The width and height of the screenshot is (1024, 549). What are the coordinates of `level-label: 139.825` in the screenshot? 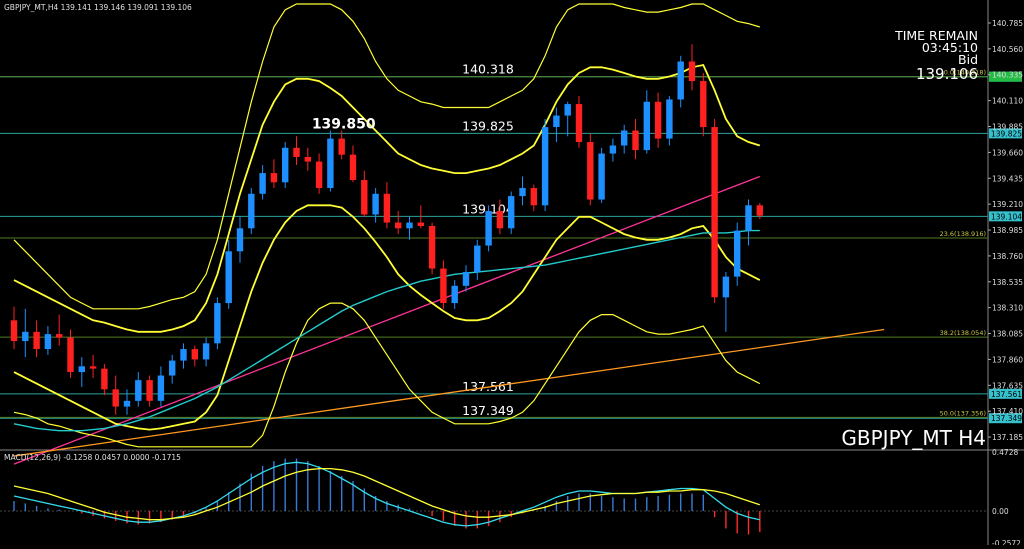 It's located at (488, 125).